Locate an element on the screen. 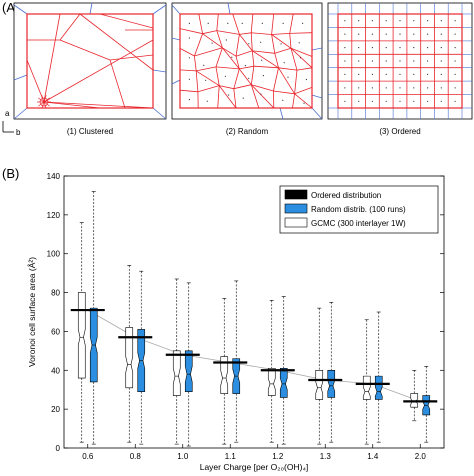 This screenshot has width=474, height=476. y-tick-label: 80 is located at coordinates (55, 293).